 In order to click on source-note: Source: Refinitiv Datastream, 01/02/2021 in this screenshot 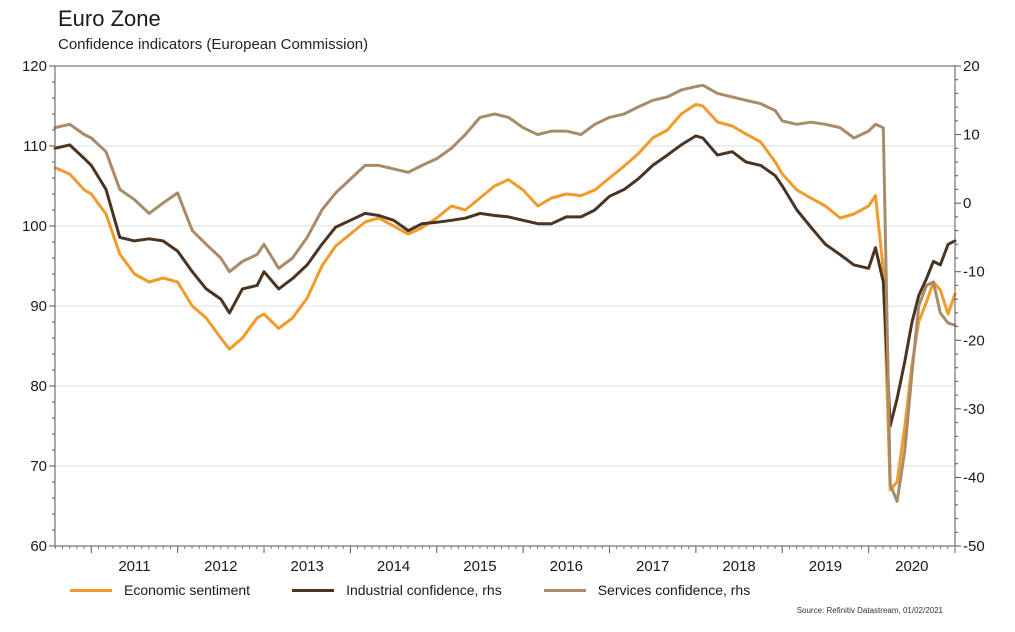, I will do `click(869, 610)`.